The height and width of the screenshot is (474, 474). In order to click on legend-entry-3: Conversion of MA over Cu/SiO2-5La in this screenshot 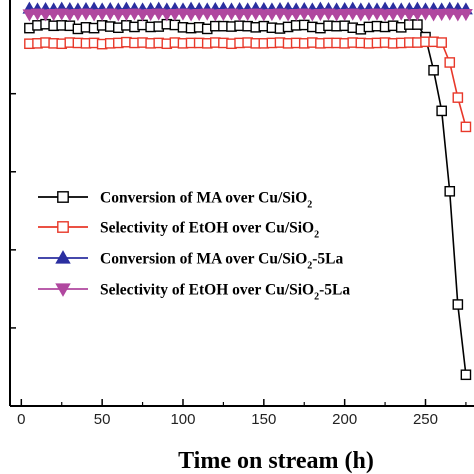, I will do `click(191, 261)`.